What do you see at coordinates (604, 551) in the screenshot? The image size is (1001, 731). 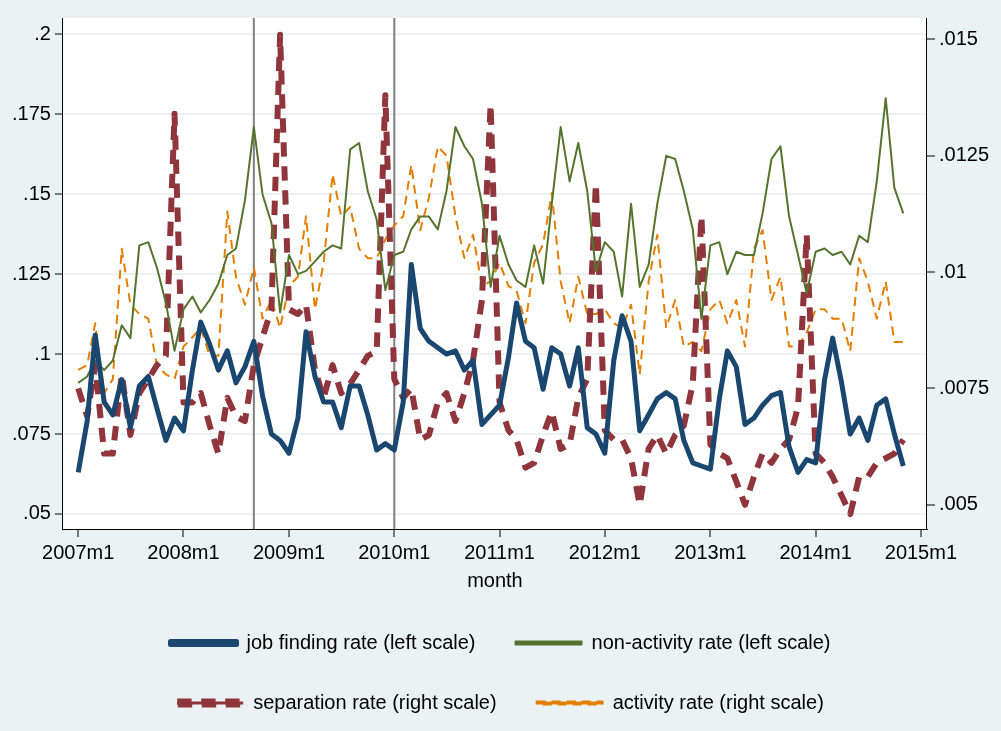 I see `x-tick-label: 2012m1` at bounding box center [604, 551].